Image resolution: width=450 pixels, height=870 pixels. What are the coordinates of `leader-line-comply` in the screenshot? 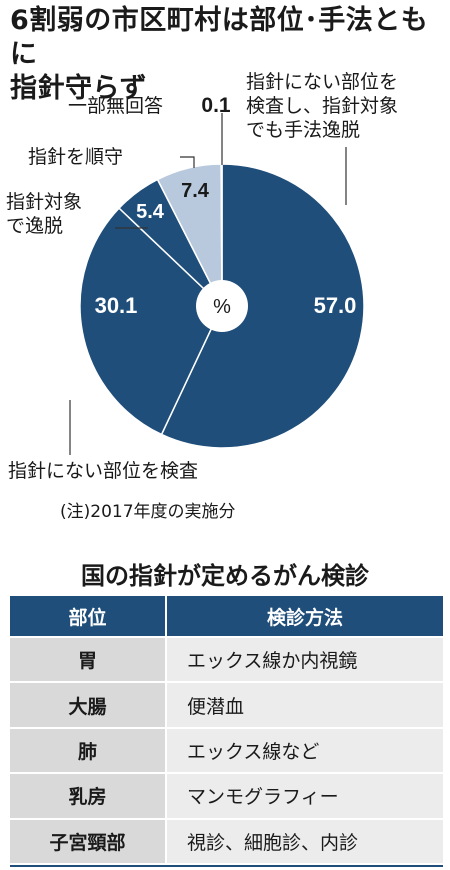 It's located at (187, 162).